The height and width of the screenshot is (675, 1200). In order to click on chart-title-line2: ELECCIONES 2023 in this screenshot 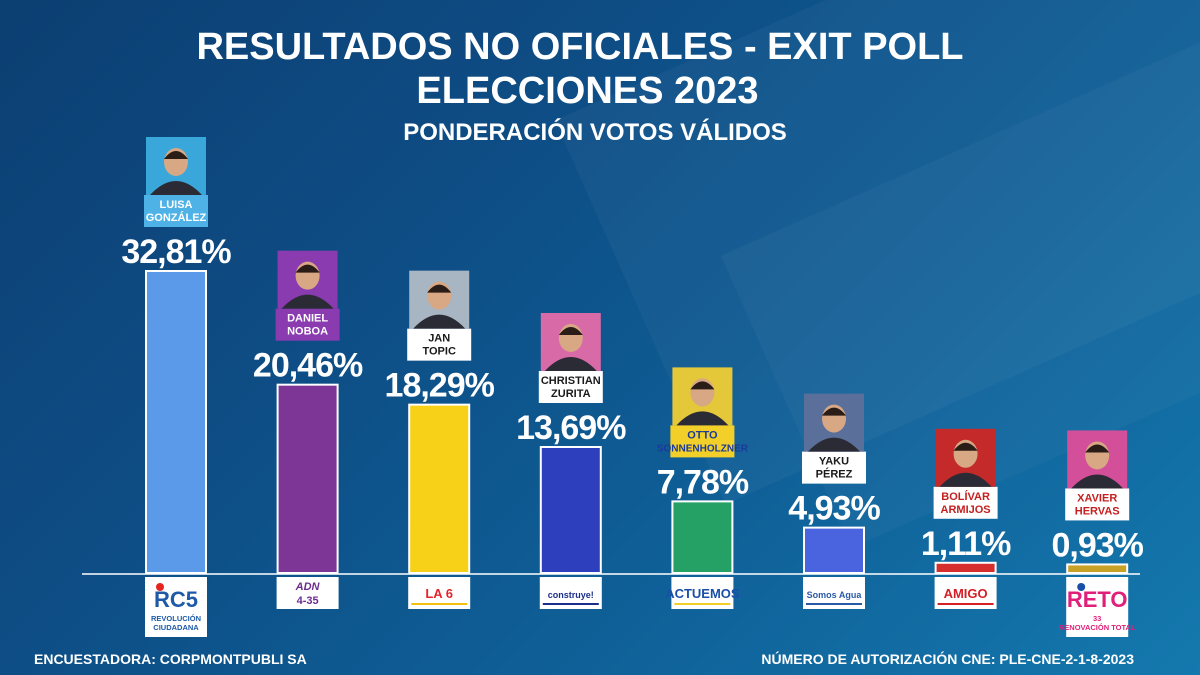, I will do `click(587, 91)`.